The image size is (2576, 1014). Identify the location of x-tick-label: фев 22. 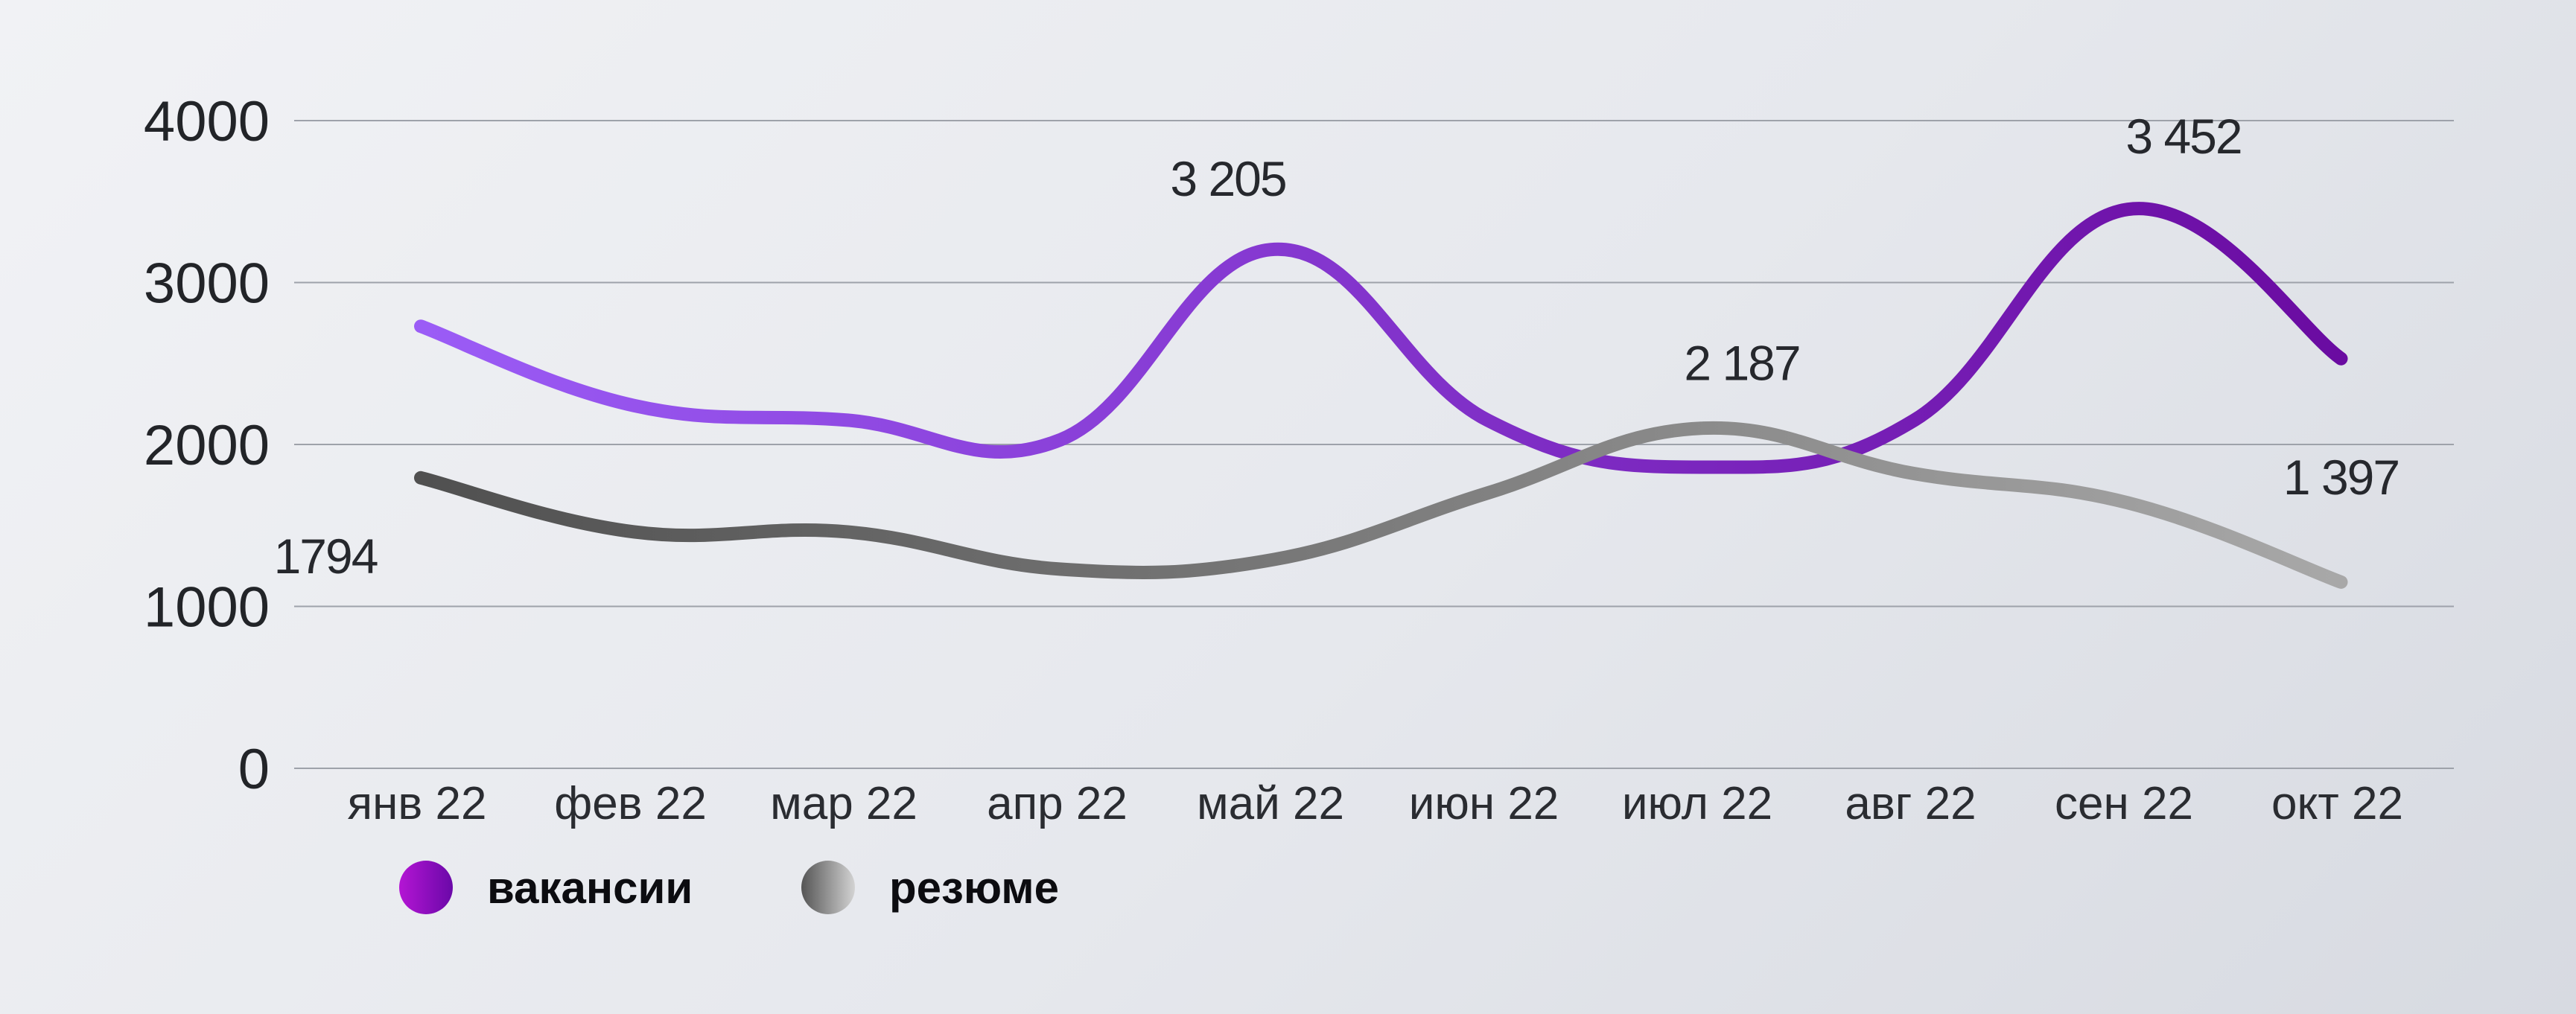
(630, 803).